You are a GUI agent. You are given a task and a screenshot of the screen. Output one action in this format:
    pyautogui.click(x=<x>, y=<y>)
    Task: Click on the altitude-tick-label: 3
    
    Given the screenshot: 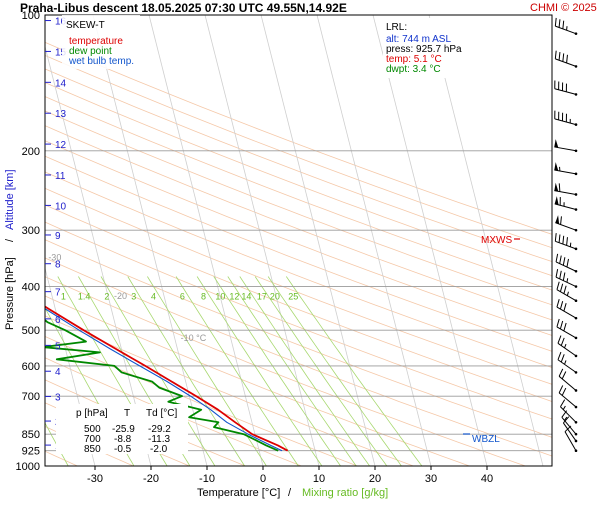 What is the action you would take?
    pyautogui.click(x=58, y=397)
    